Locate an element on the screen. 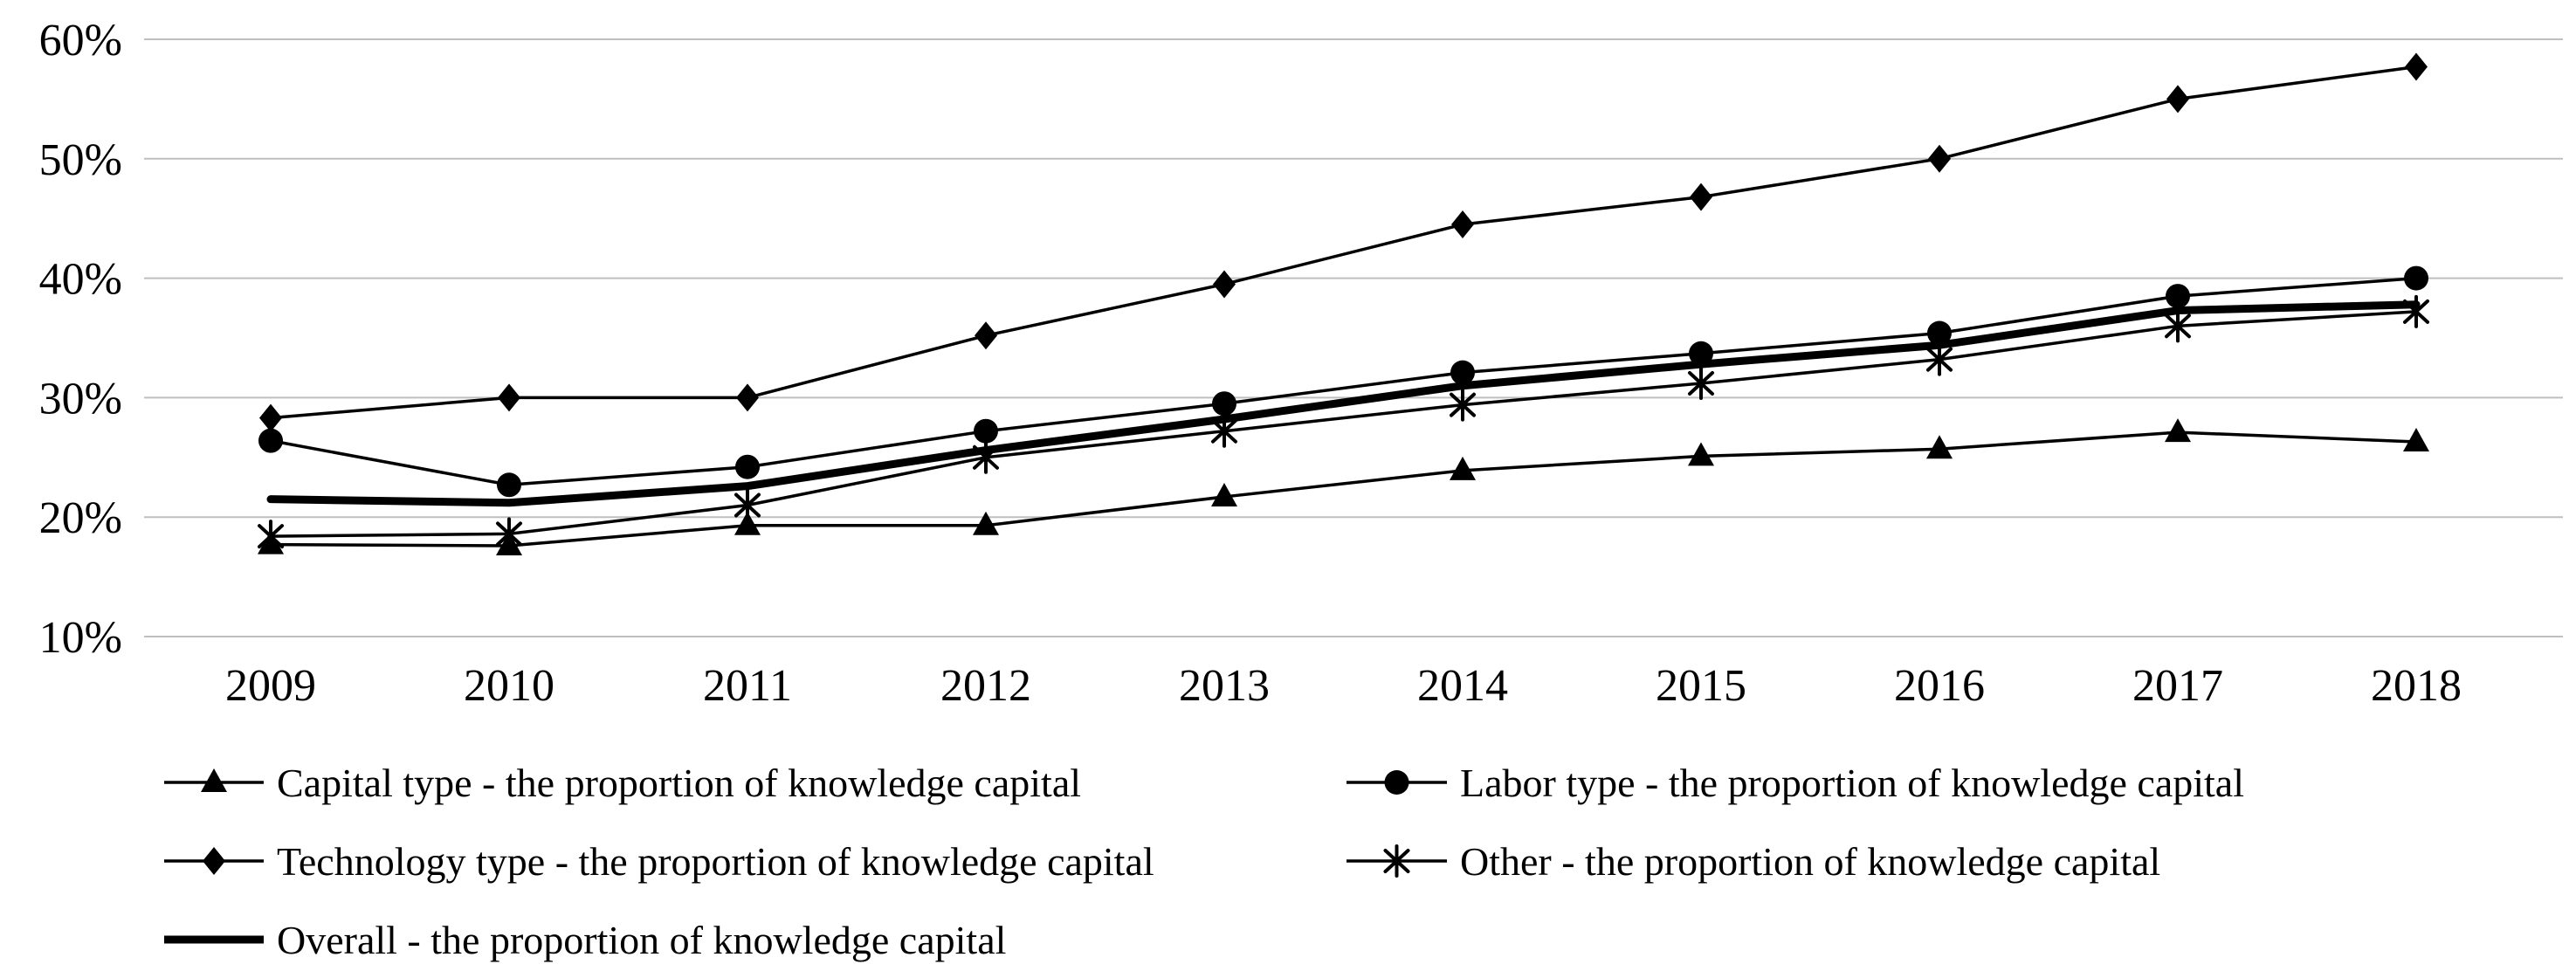  y-tick-label: 10% is located at coordinates (80, 638).